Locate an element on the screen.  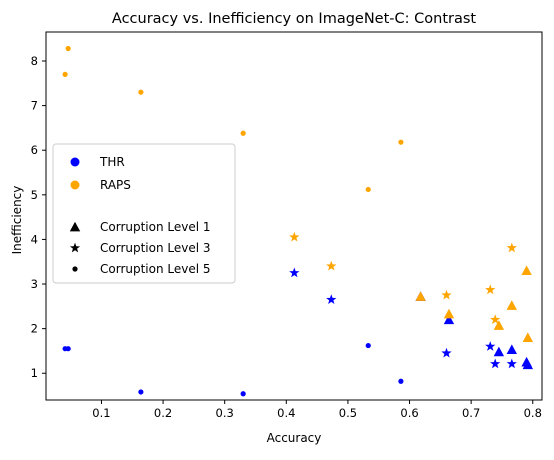
y-tick-label: 1 is located at coordinates (34, 373).